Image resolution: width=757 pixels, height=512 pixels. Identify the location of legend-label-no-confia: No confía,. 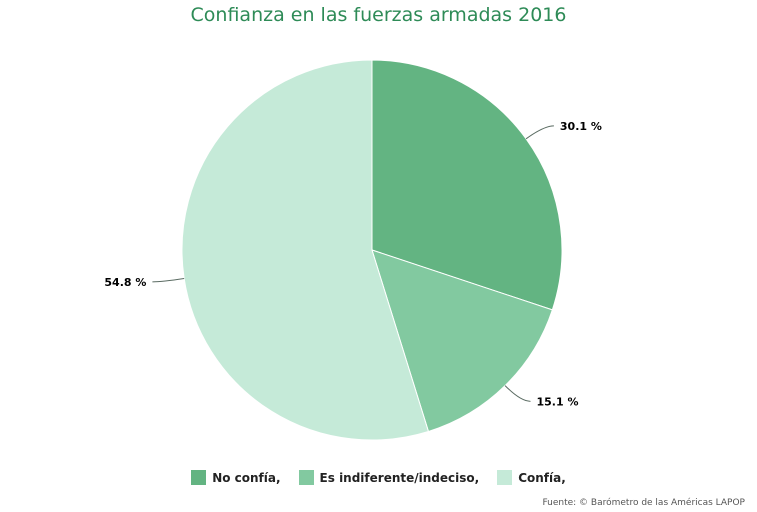
(246, 477).